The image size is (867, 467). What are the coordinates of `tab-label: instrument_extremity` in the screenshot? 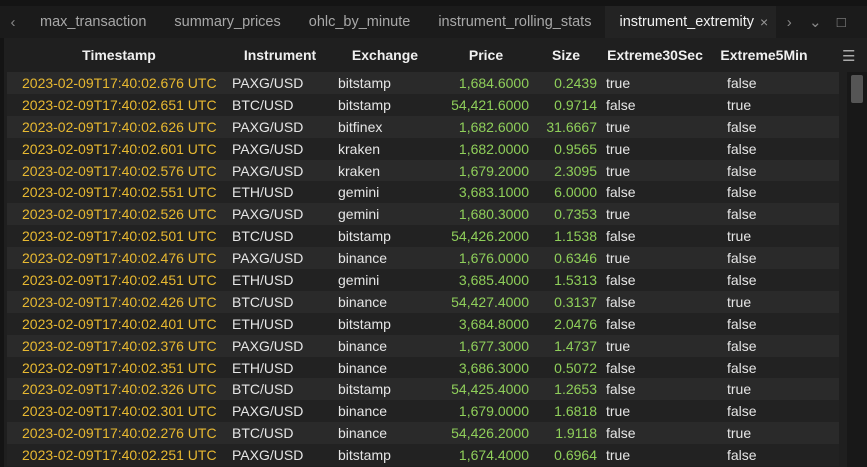 It's located at (687, 22).